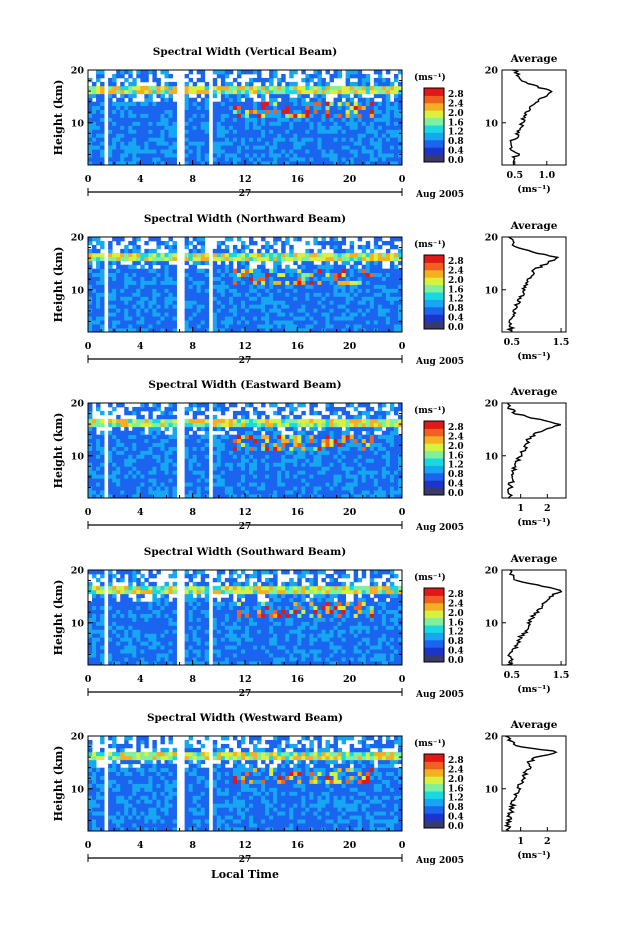 The width and height of the screenshot is (624, 929). I want to click on colorbar-segment, so click(434, 273).